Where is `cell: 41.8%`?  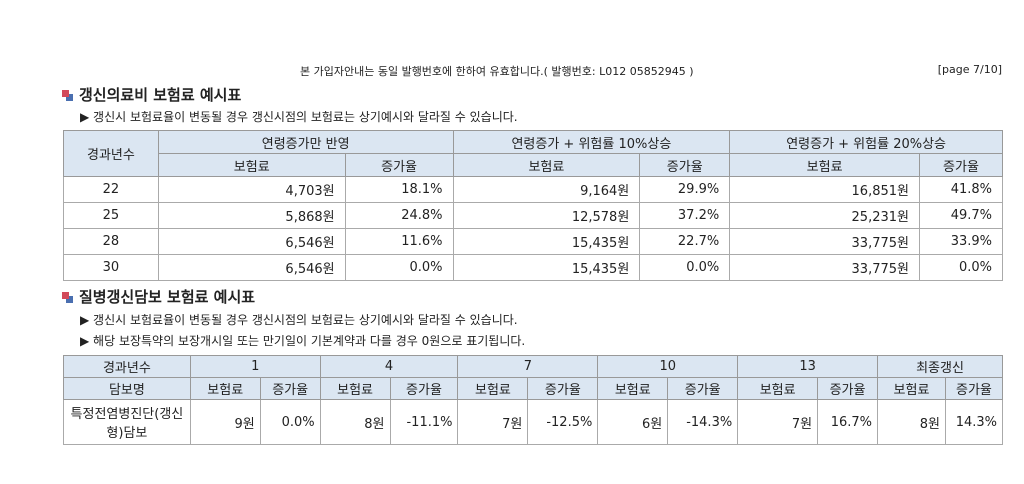 cell: 41.8% is located at coordinates (961, 189).